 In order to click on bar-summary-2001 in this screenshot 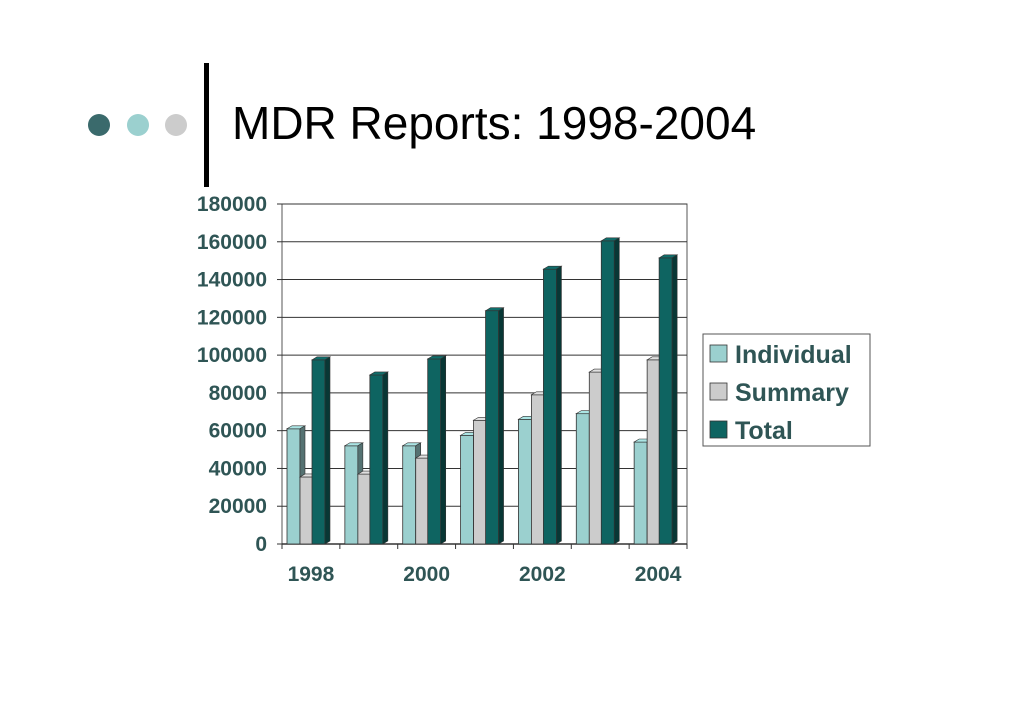, I will do `click(480, 482)`.